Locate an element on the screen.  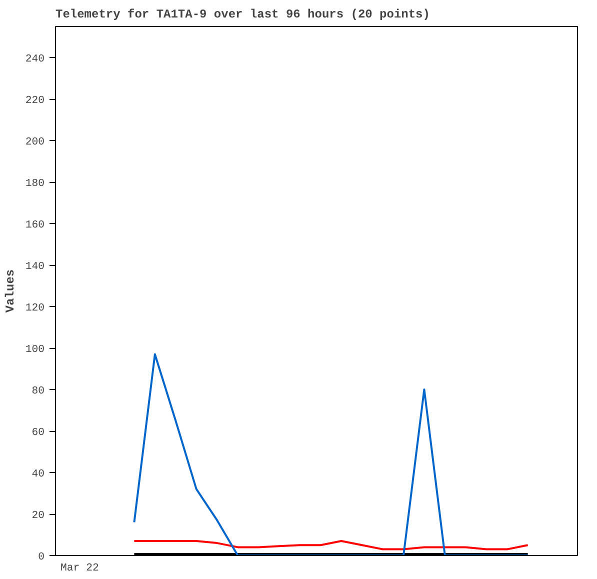
y-tick-label: 180 is located at coordinates (35, 184).